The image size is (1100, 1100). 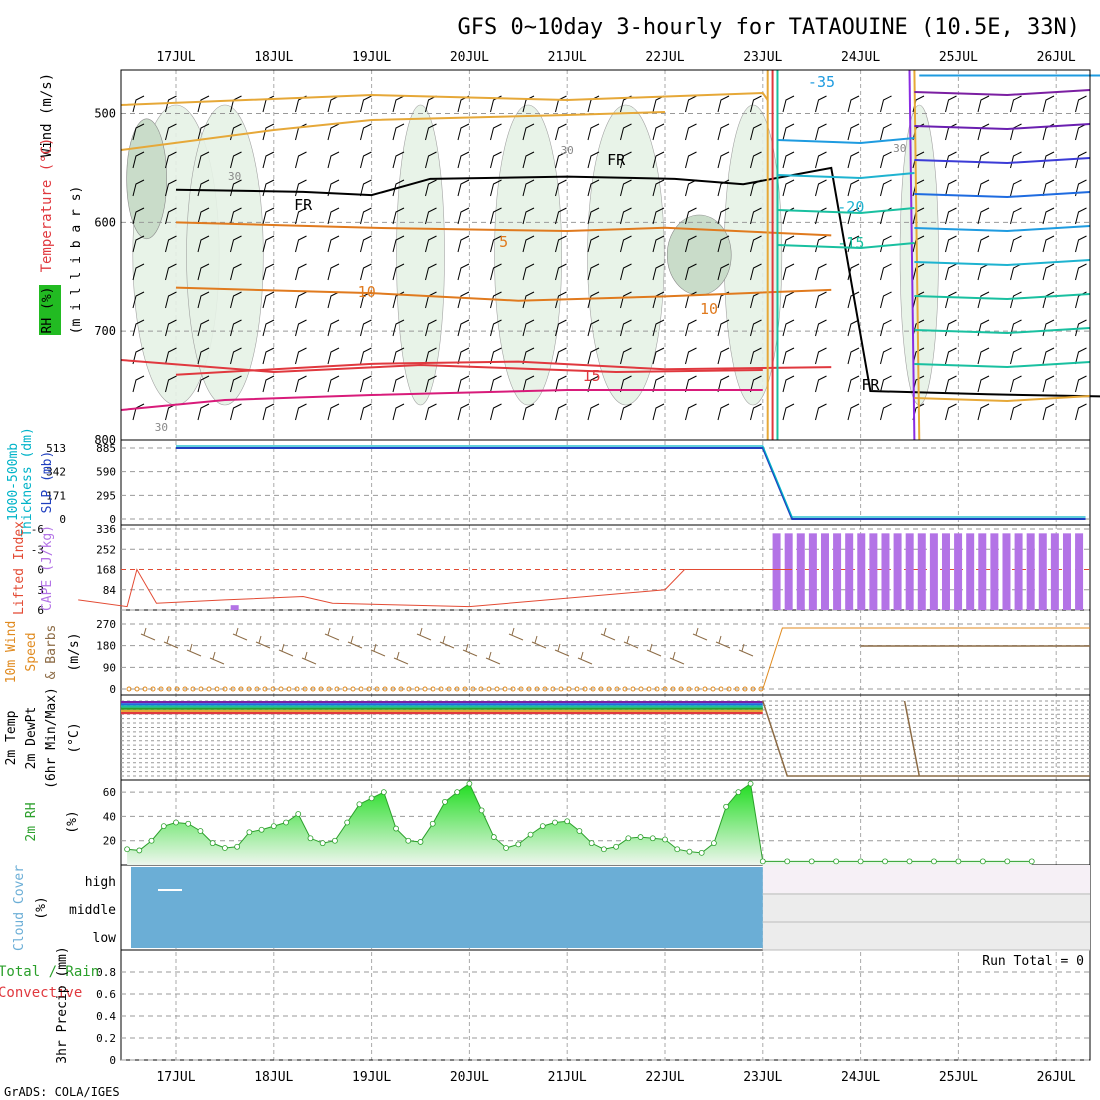 I want to click on rh-line, so click(x=579, y=822).